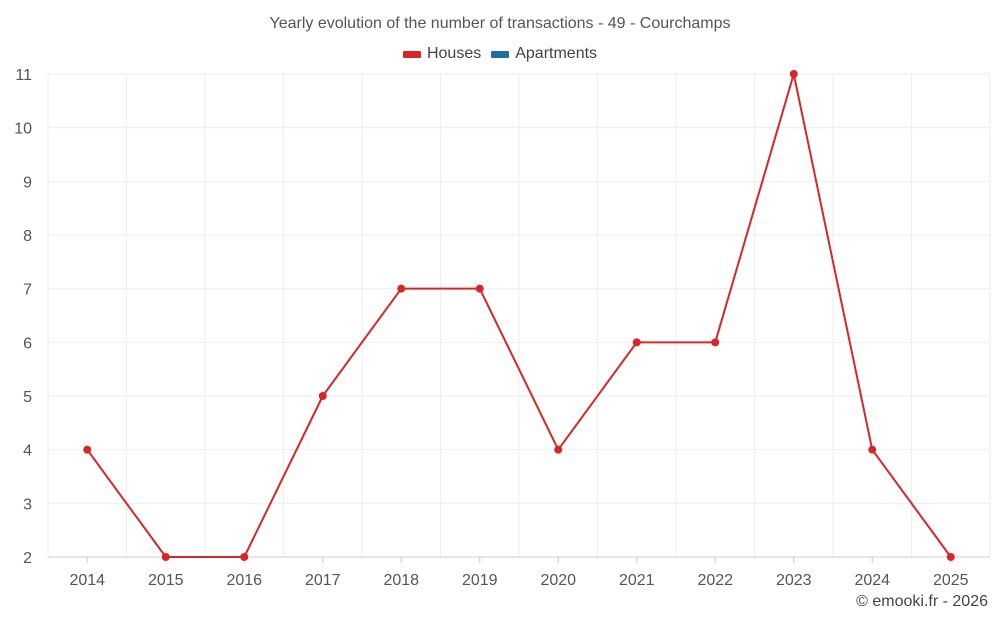 This screenshot has height=625, width=1000. Describe the element at coordinates (87, 580) in the screenshot. I see `x-tick-label: 2014` at that location.